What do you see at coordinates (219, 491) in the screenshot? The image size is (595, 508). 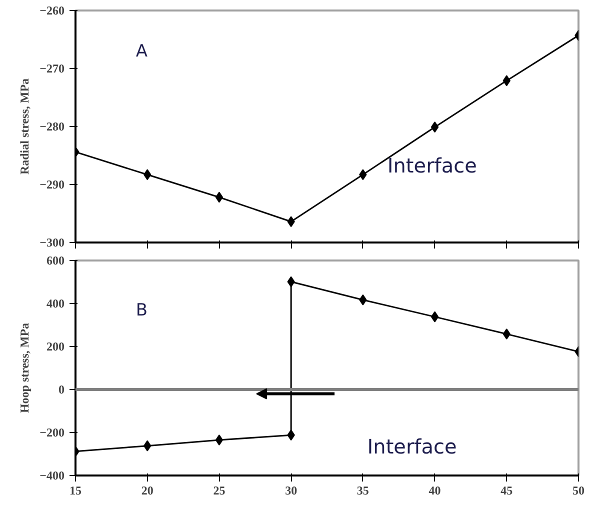 I see `x-tick-label: 25` at bounding box center [219, 491].